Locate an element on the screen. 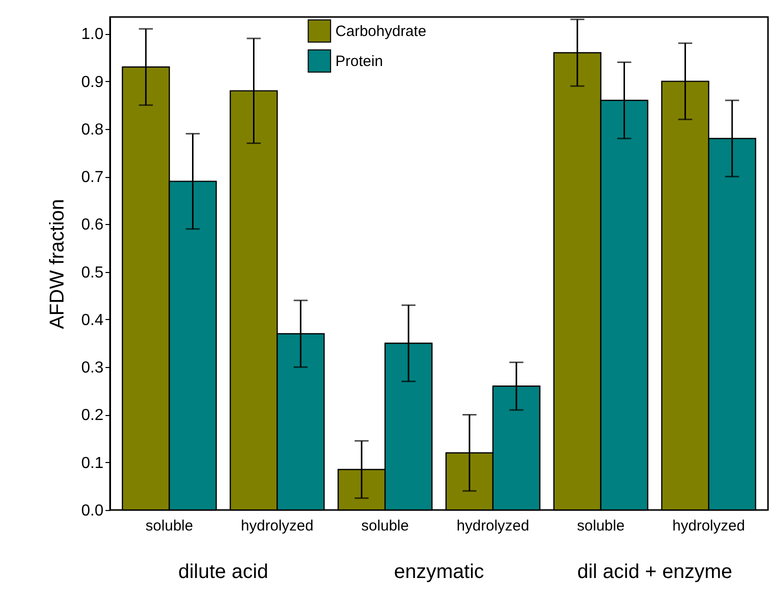  y-tick-label: 0.2 is located at coordinates (92, 415).